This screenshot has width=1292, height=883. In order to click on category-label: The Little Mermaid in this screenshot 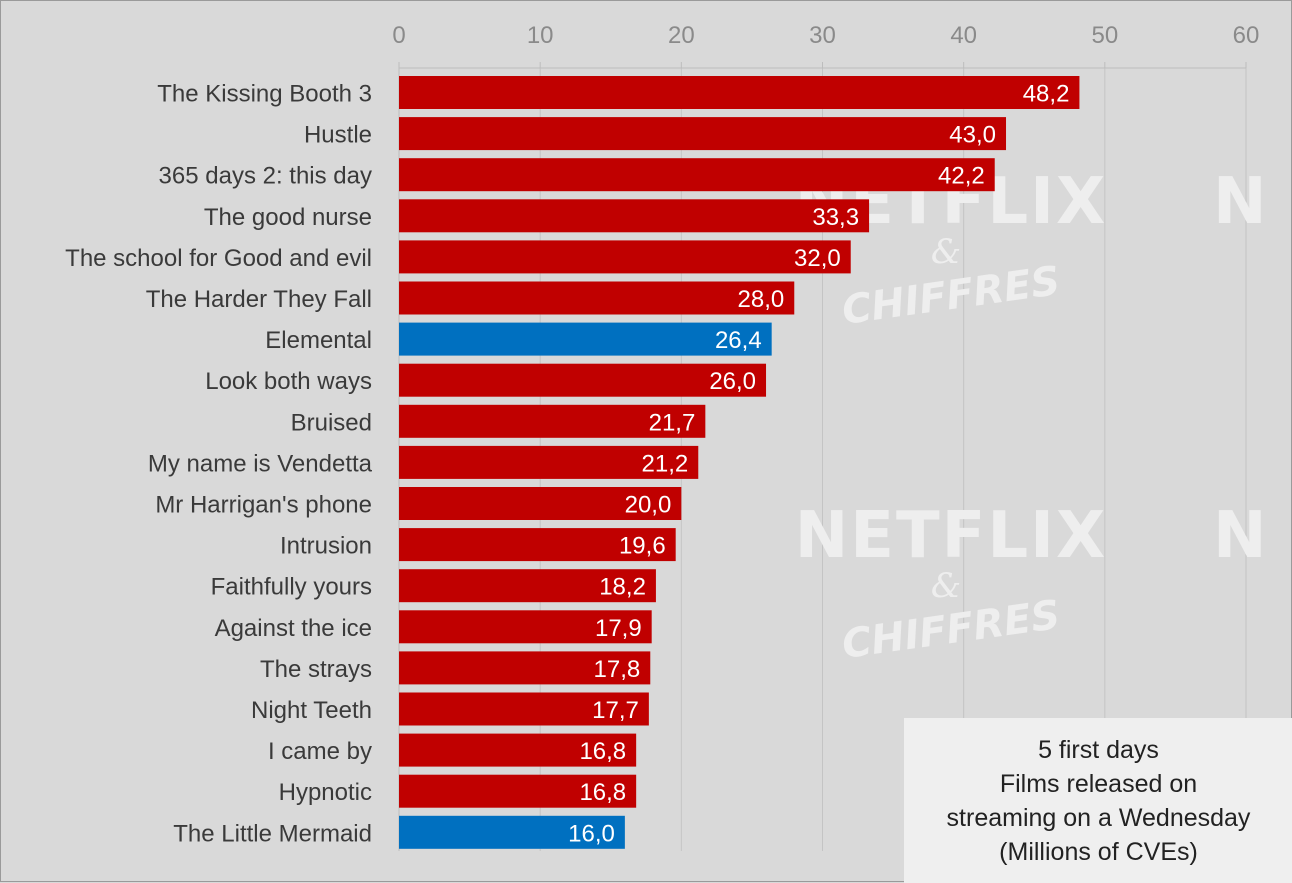, I will do `click(272, 833)`.